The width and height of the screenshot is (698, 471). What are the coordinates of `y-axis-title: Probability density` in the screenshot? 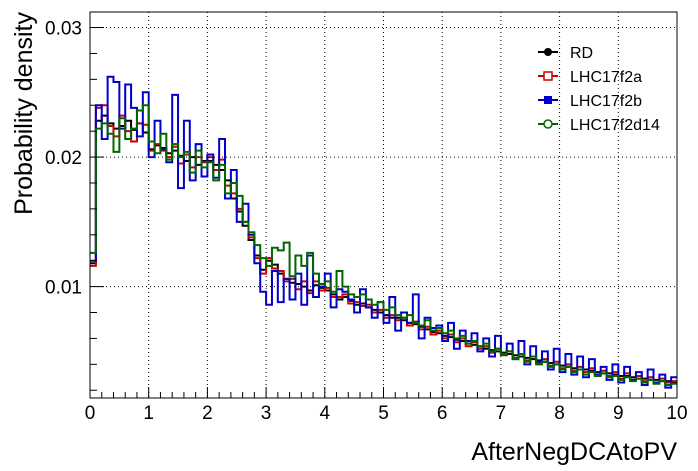 It's located at (24, 113).